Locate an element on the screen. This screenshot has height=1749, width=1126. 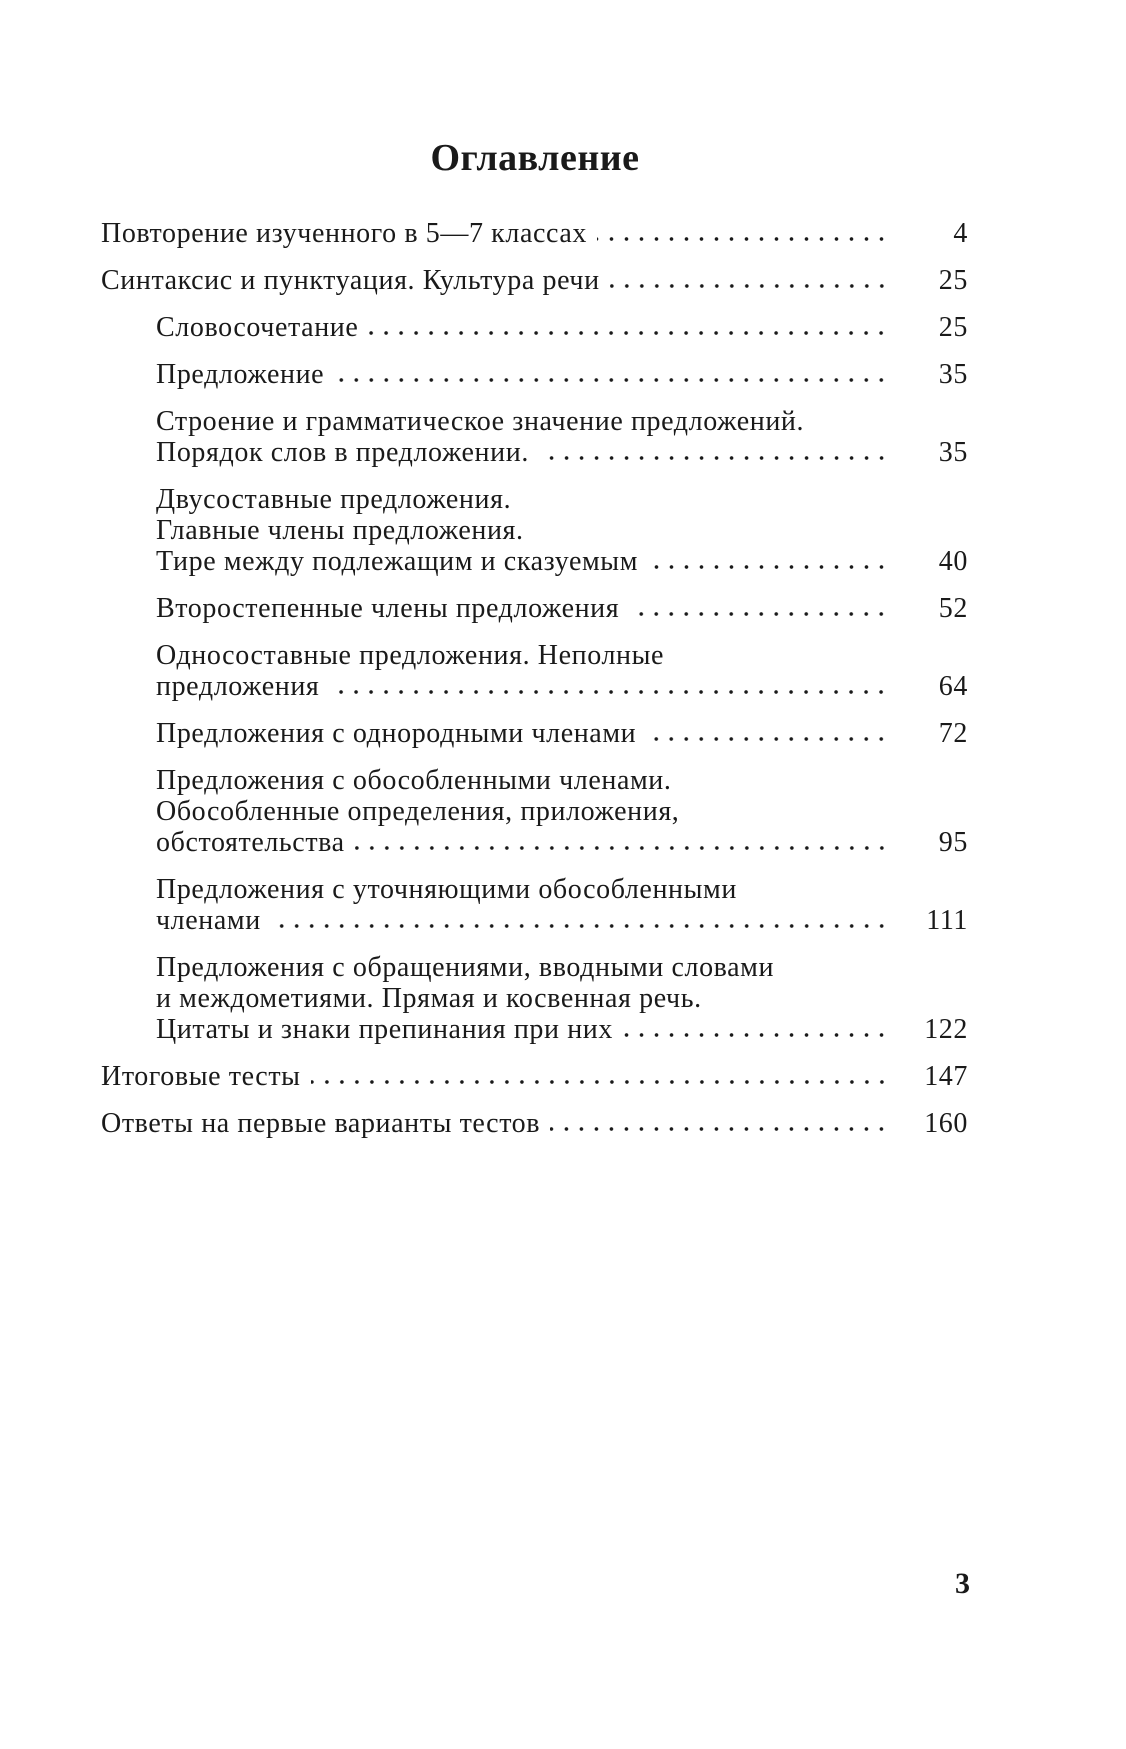
toc-entry-title: Тире между подлежащим и сказуемым is located at coordinates (397, 561).